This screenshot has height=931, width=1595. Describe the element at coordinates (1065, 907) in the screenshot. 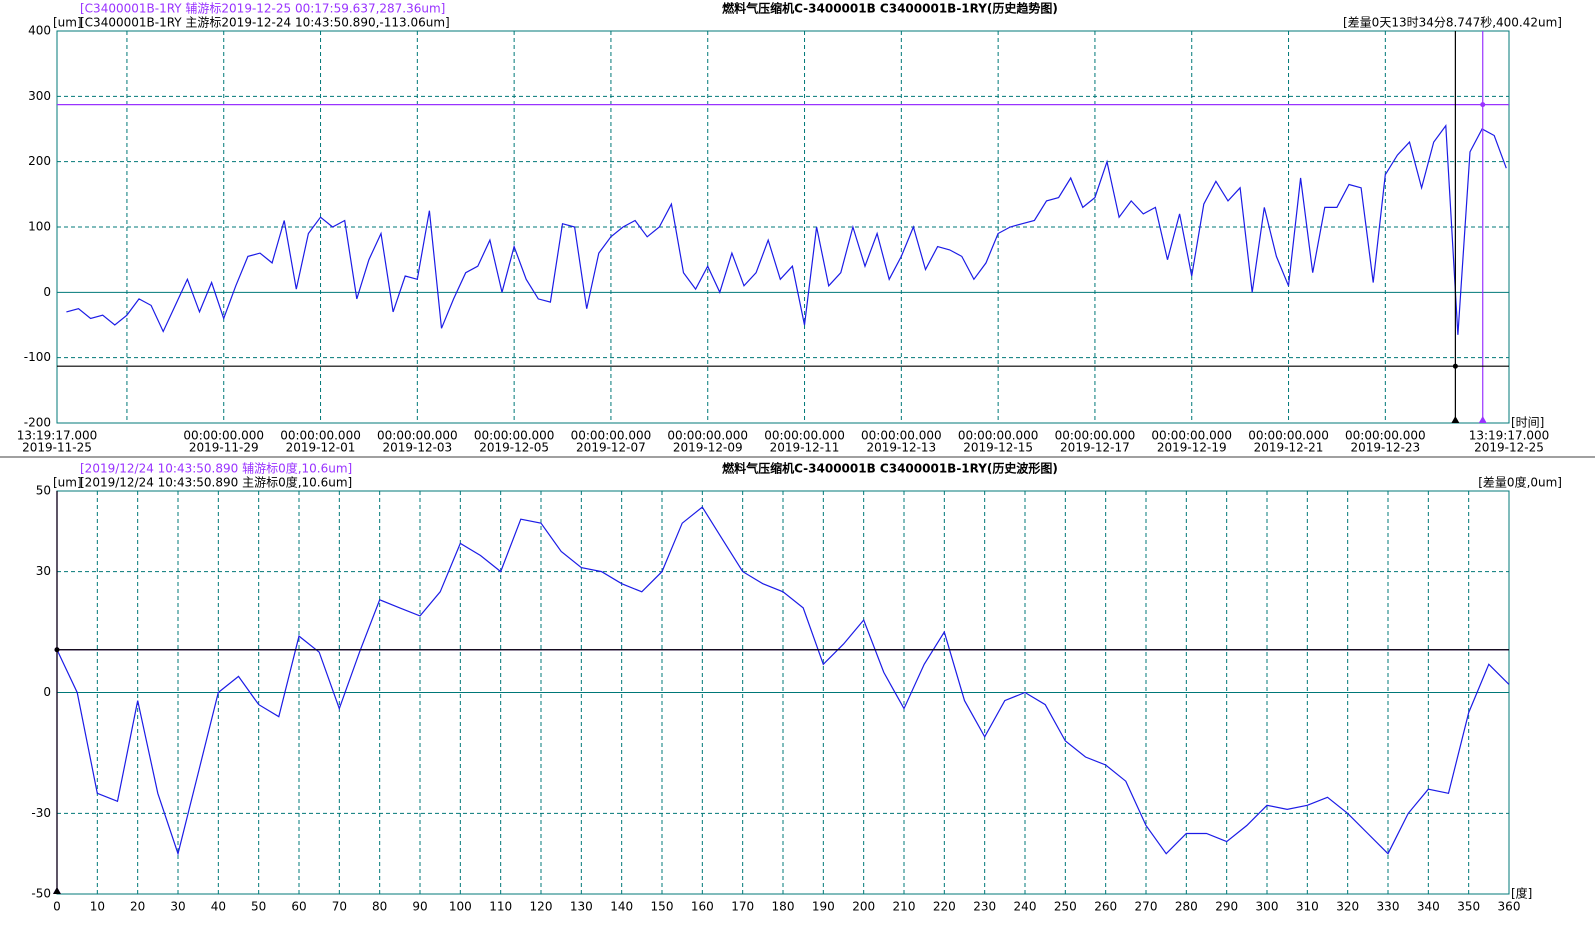

I see `x-tick-label: 250` at that location.